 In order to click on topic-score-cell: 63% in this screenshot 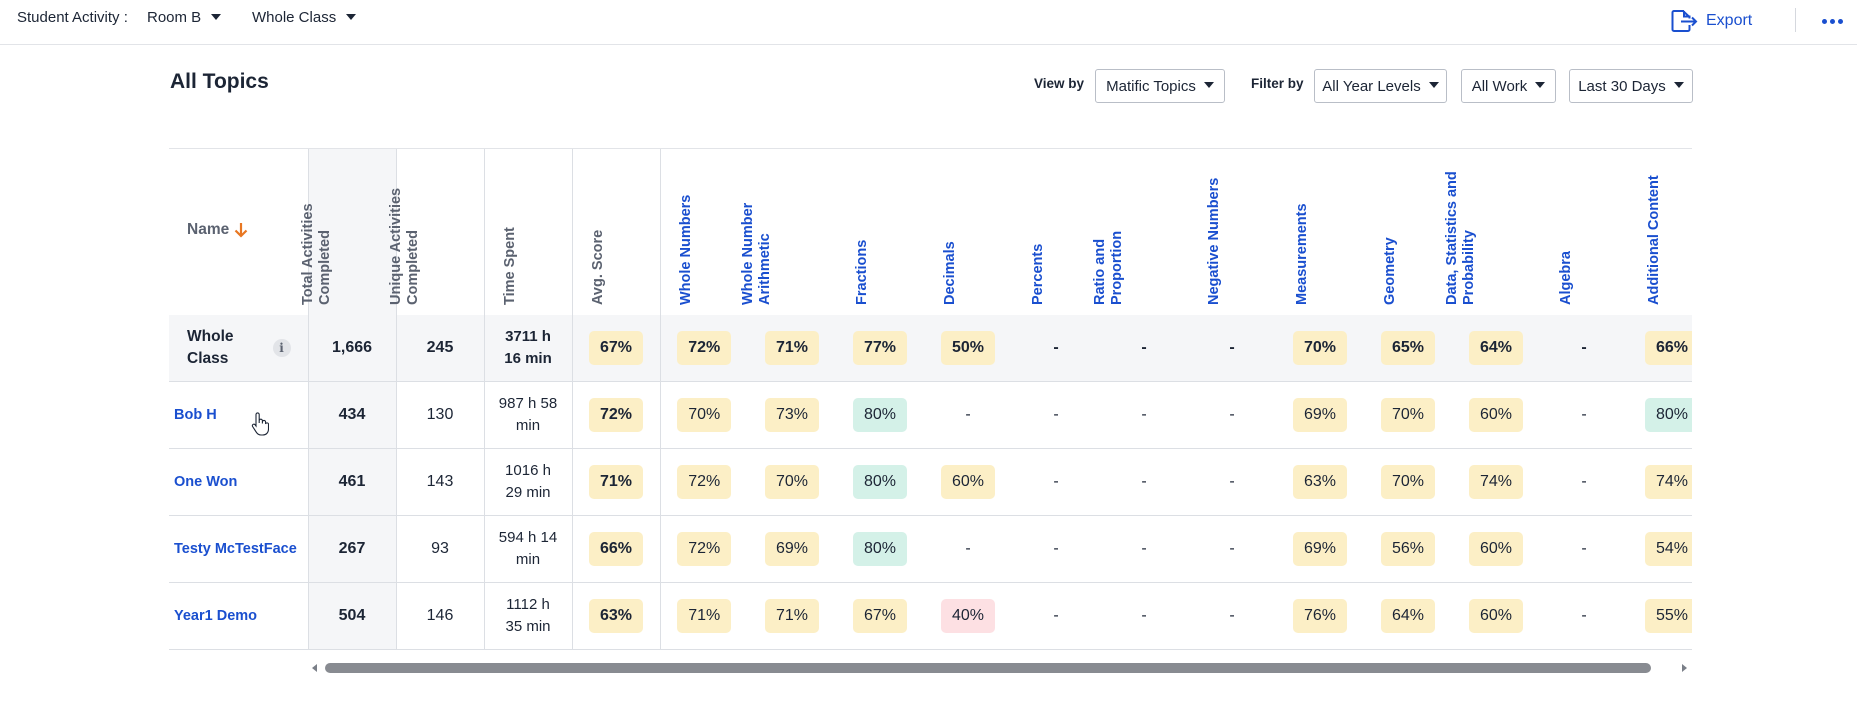, I will do `click(1320, 482)`.